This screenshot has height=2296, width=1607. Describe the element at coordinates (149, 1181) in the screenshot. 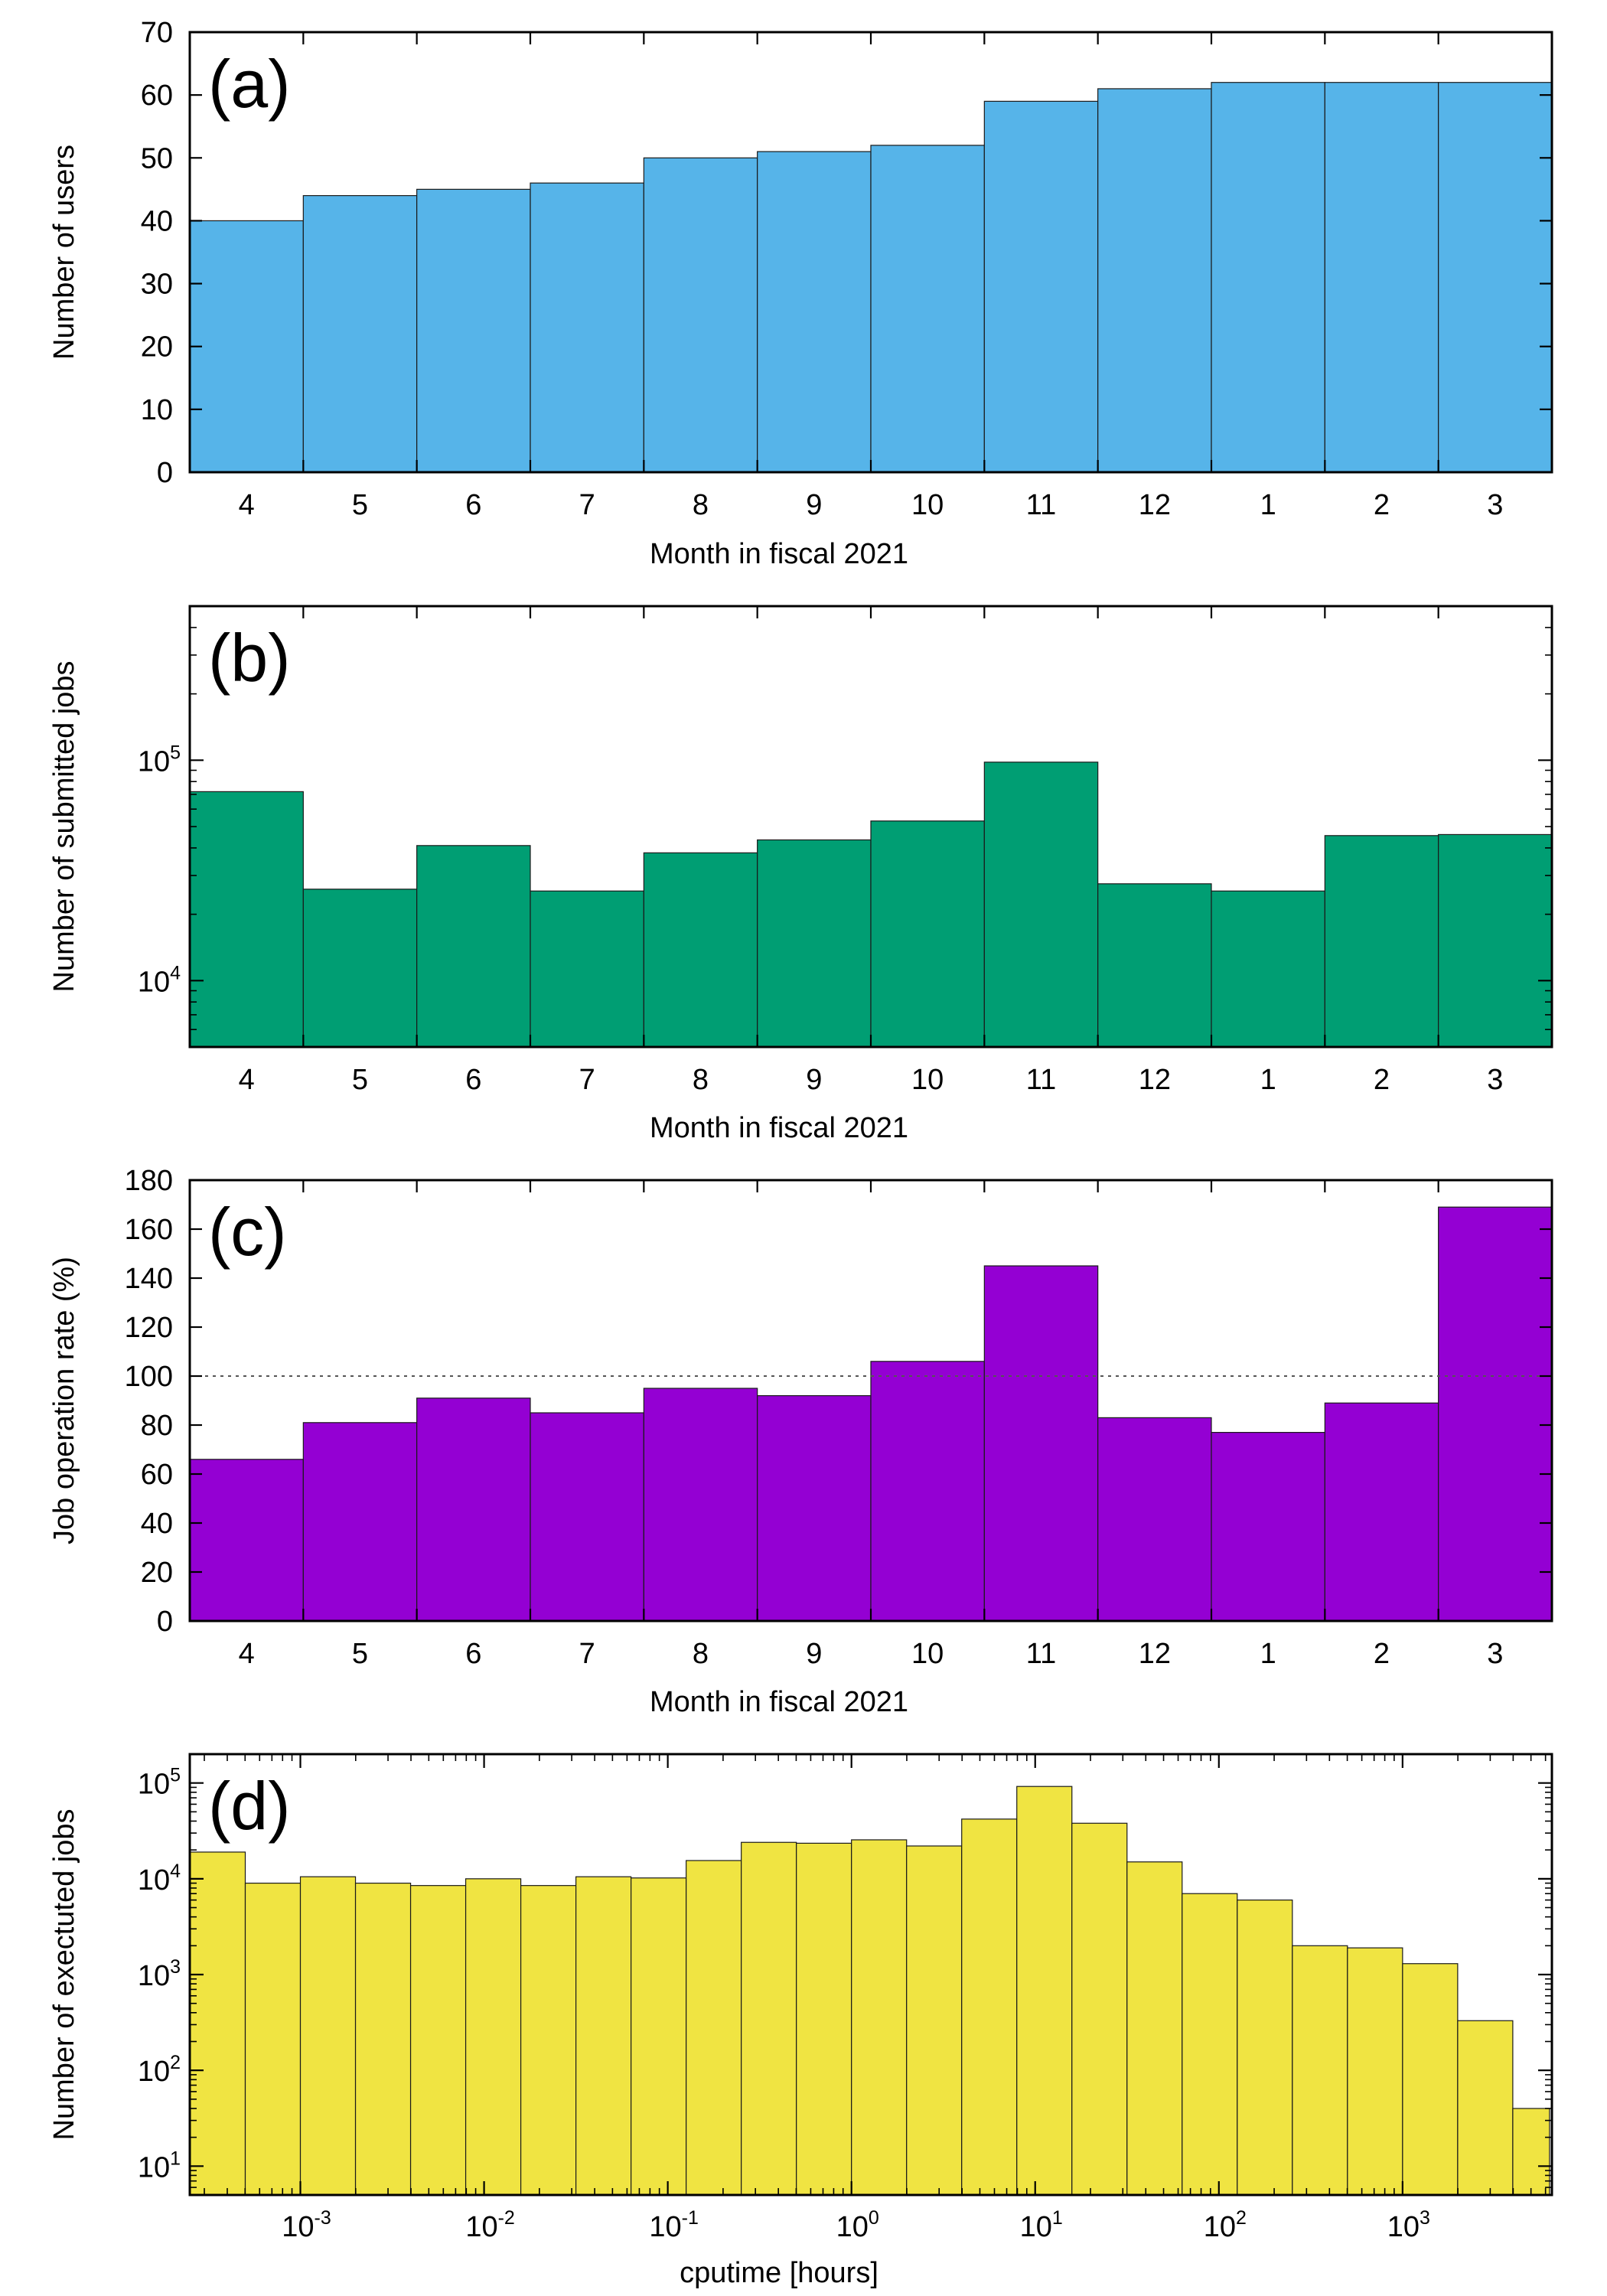

I see `y-tick-label: 180` at that location.